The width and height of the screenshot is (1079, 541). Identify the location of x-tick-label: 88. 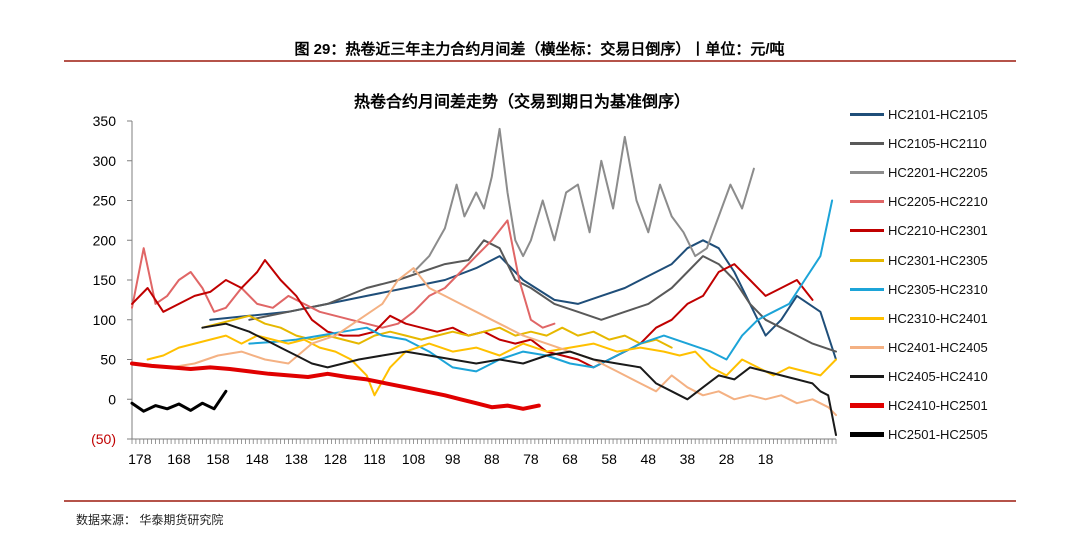
(492, 459).